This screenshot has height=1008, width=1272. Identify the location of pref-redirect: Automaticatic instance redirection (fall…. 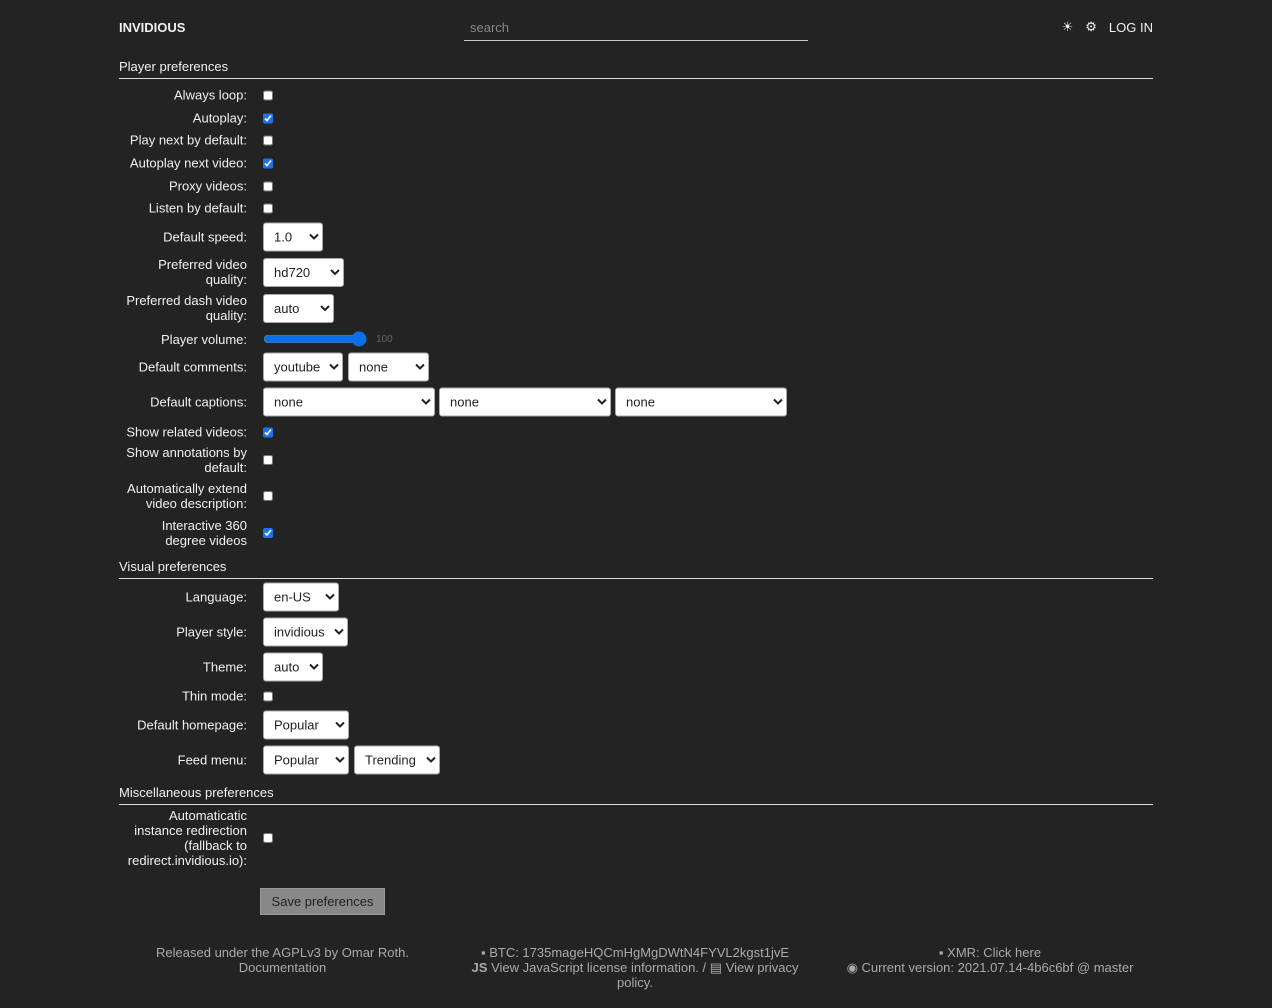
(636, 838).